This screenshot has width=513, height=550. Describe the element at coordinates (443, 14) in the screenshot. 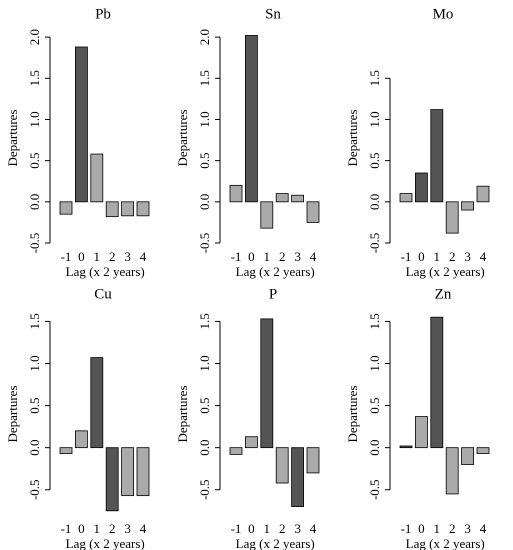

I see `panel-title: Mo` at that location.